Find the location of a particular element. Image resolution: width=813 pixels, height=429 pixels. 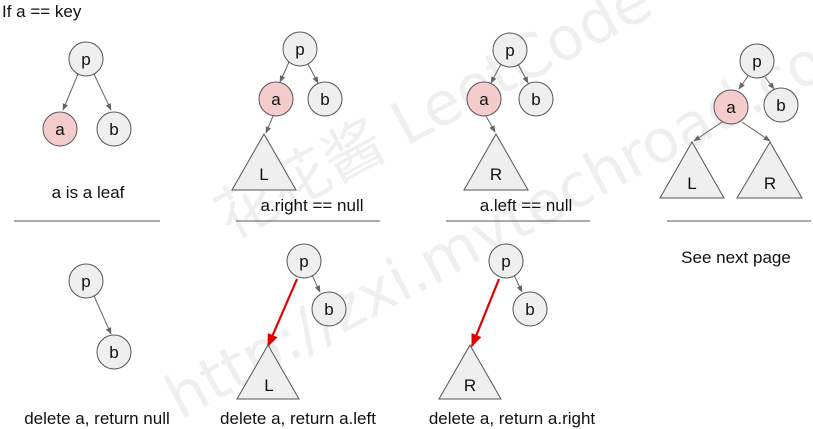

result-right-null: p b L delete a, return a.left is located at coordinates (298, 335).